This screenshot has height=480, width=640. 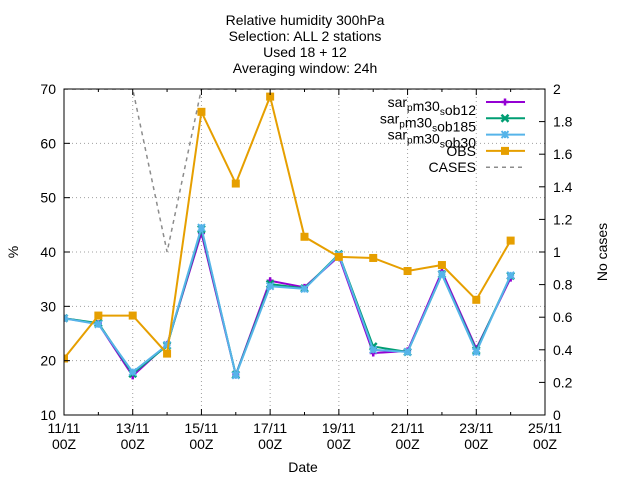 What do you see at coordinates (13, 252) in the screenshot?
I see `y-axis-label: %` at bounding box center [13, 252].